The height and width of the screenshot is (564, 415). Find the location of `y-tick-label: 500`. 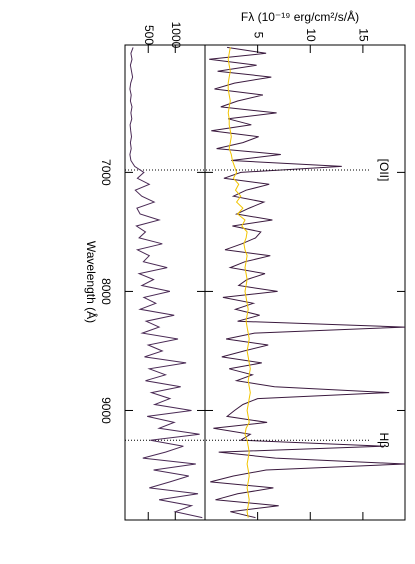

y-tick-label: 500 is located at coordinates (149, 35).